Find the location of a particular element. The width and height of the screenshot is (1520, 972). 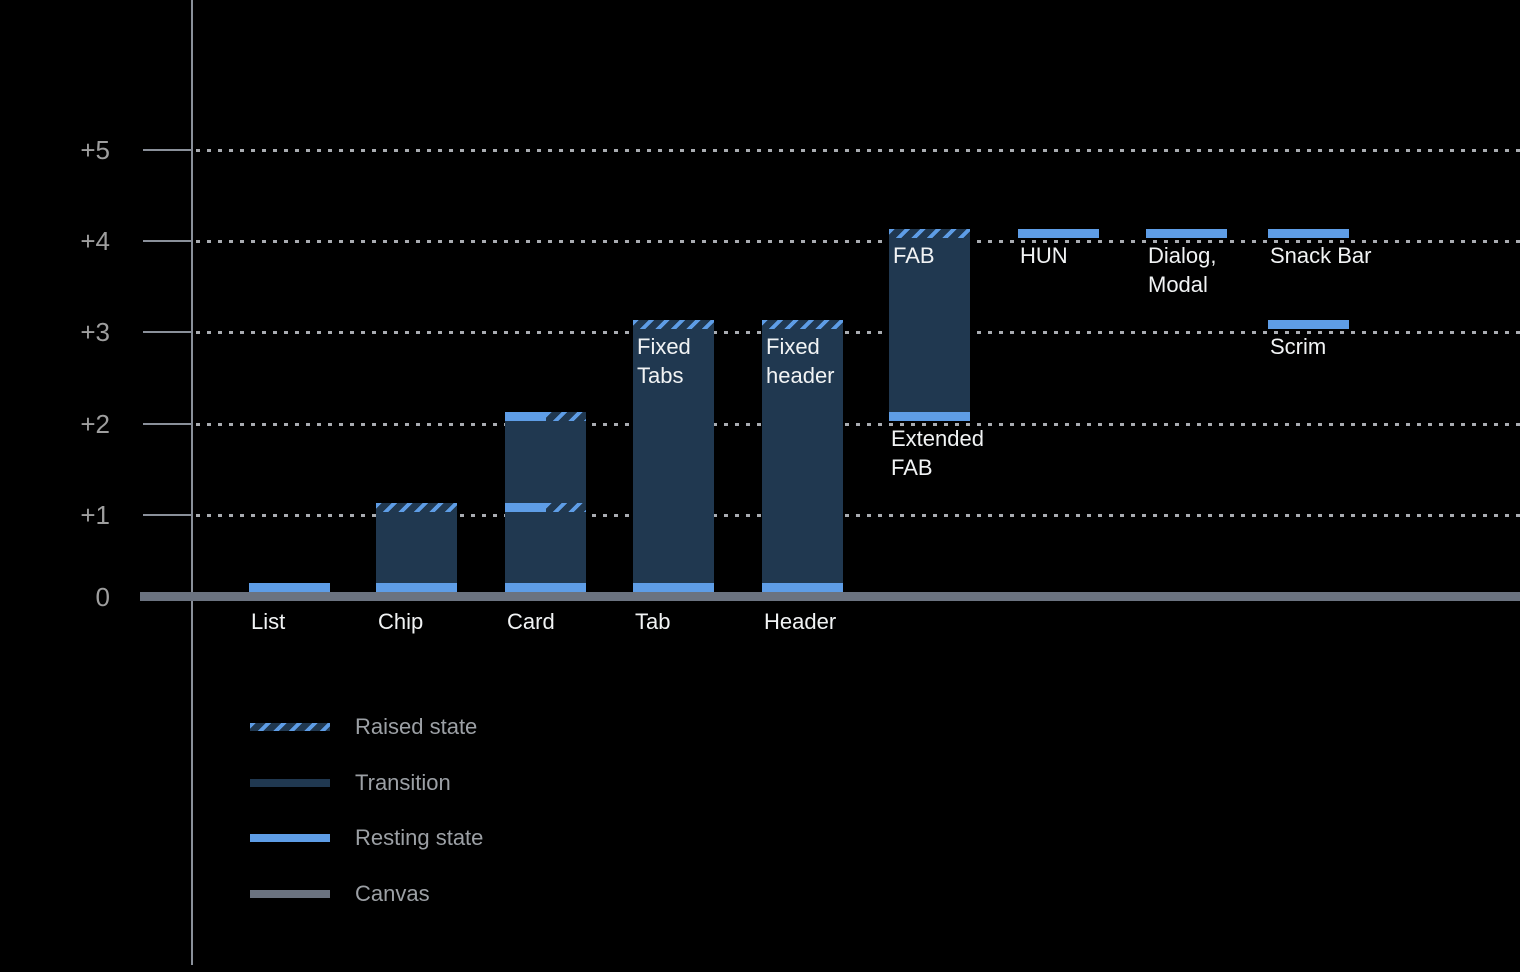

snack-bar-resting-band is located at coordinates (1308, 233).